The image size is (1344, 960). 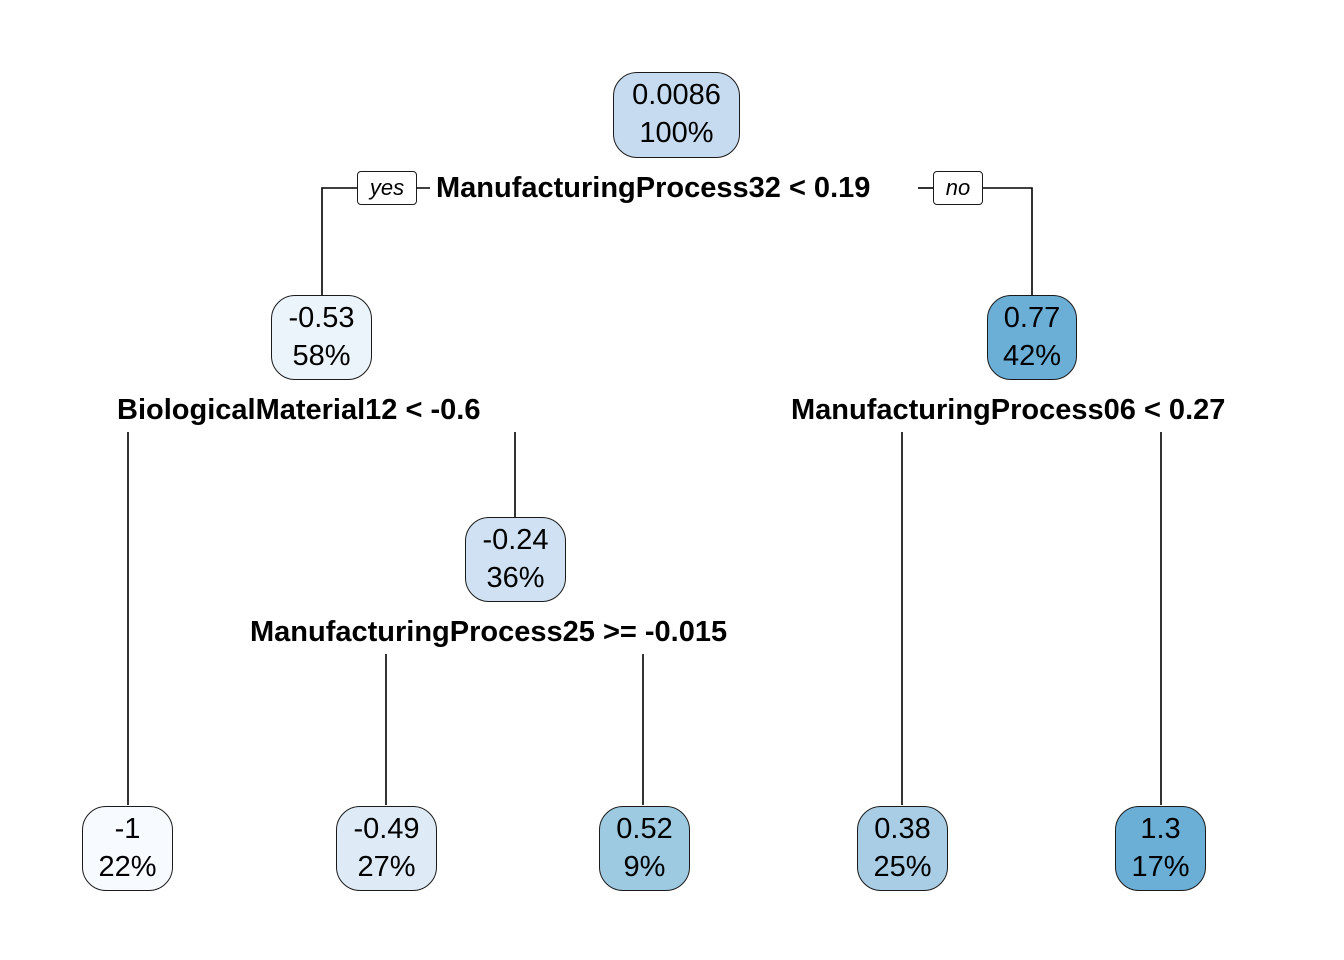 What do you see at coordinates (386, 848) in the screenshot?
I see `leaf-node: -0.49 27%` at bounding box center [386, 848].